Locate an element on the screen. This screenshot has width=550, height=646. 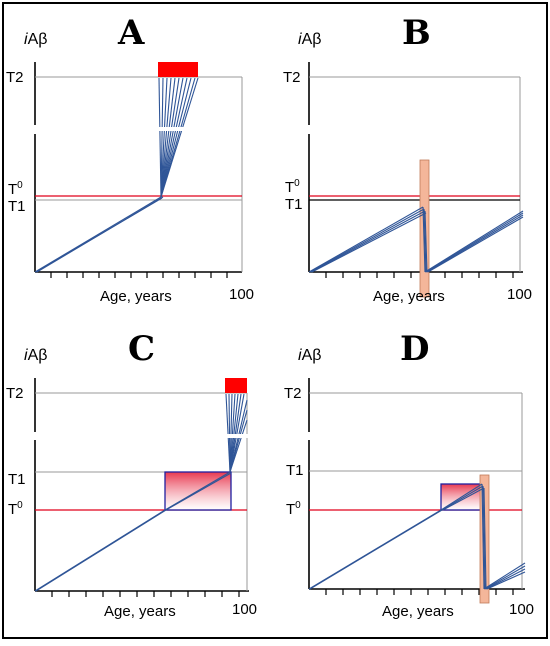
panel-letter: D is located at coordinates (414, 349).